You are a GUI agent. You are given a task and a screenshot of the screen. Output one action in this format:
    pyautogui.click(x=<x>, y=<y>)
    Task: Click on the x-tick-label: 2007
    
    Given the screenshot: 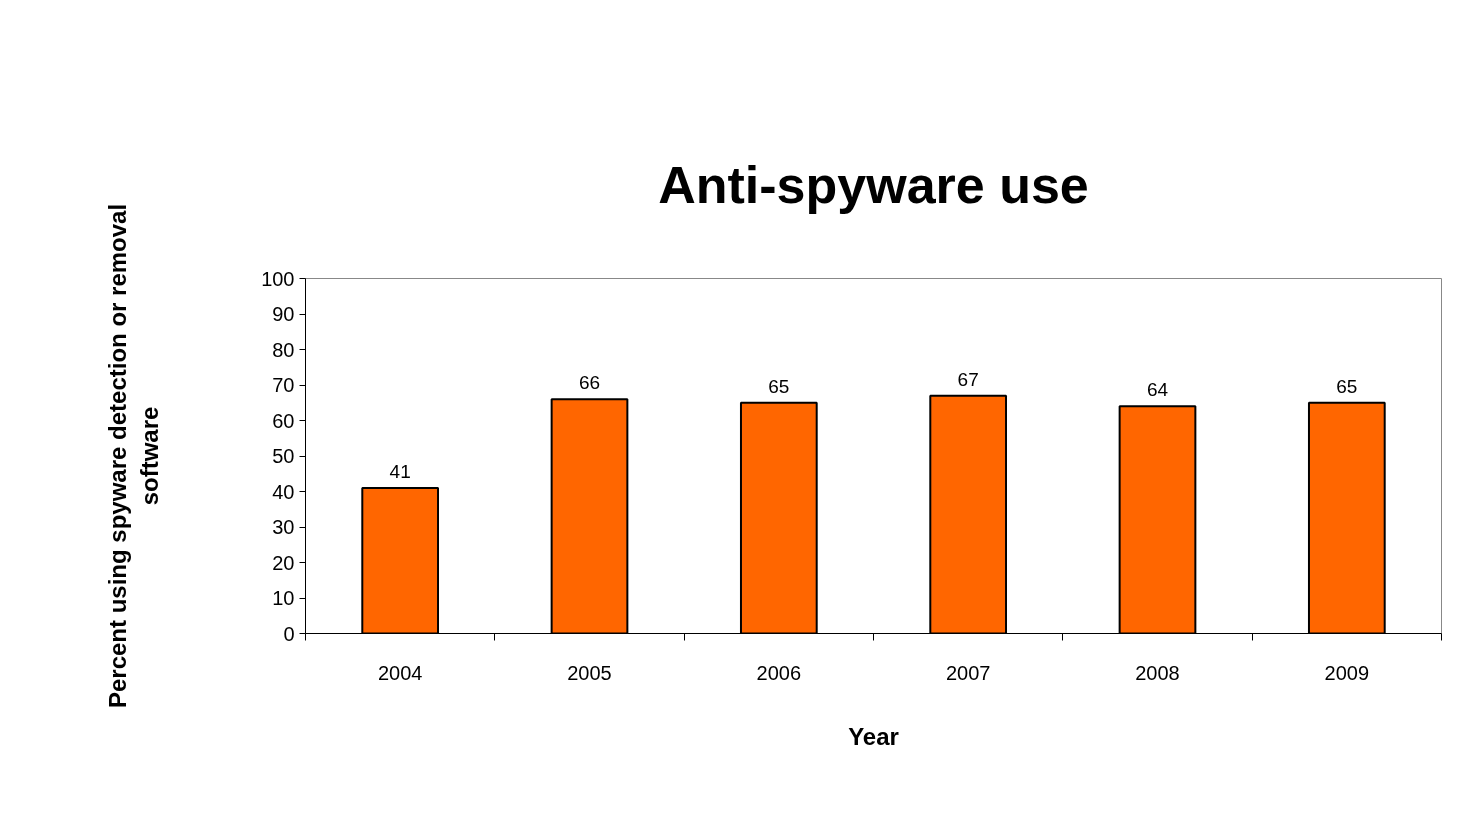 What is the action you would take?
    pyautogui.click(x=968, y=672)
    